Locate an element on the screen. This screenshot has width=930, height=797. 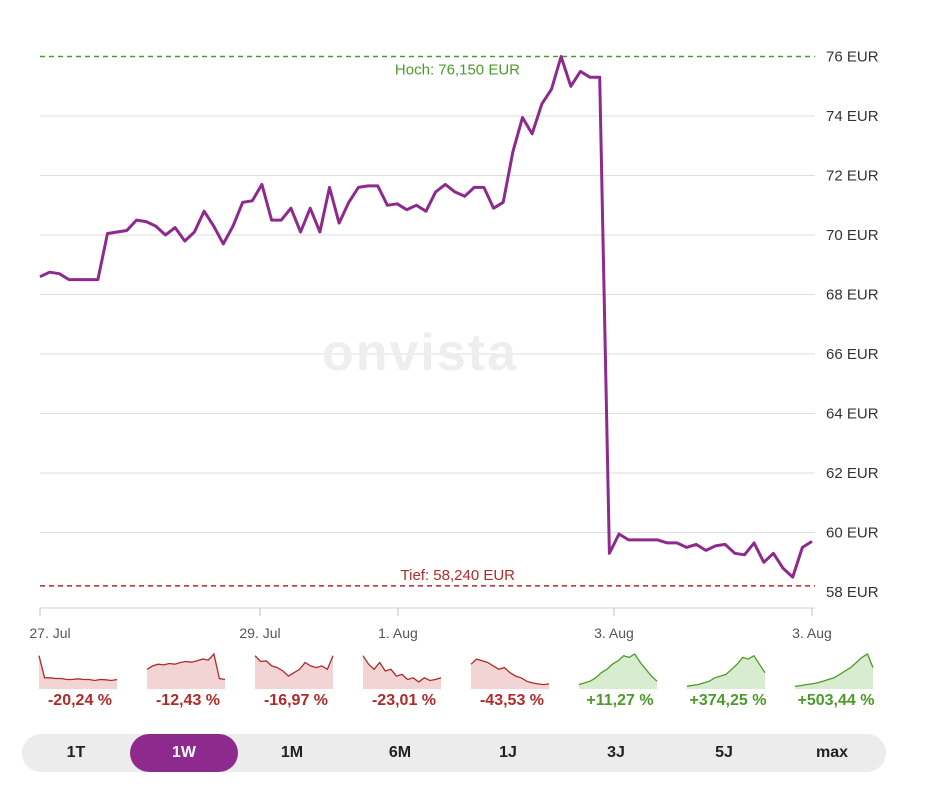
period-change-label: +374,25 % is located at coordinates (728, 700).